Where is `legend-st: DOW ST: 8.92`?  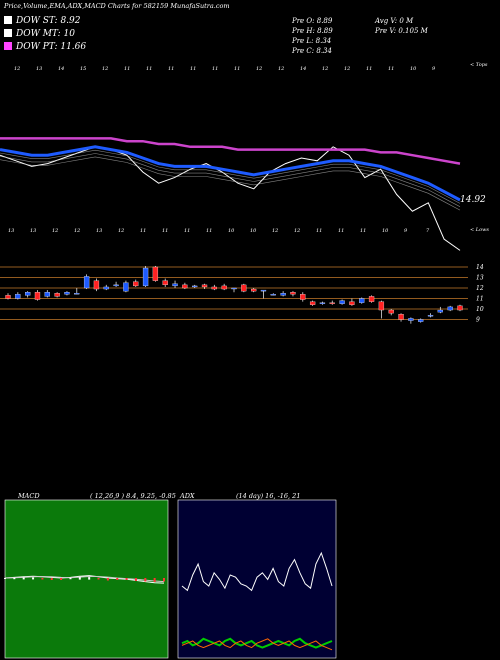
legend-st: DOW ST: 8.92 is located at coordinates (42, 21).